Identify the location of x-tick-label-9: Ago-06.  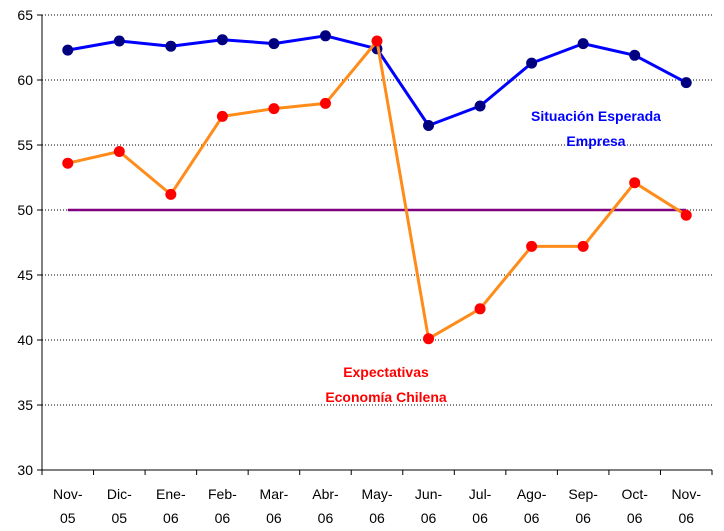
(532, 506).